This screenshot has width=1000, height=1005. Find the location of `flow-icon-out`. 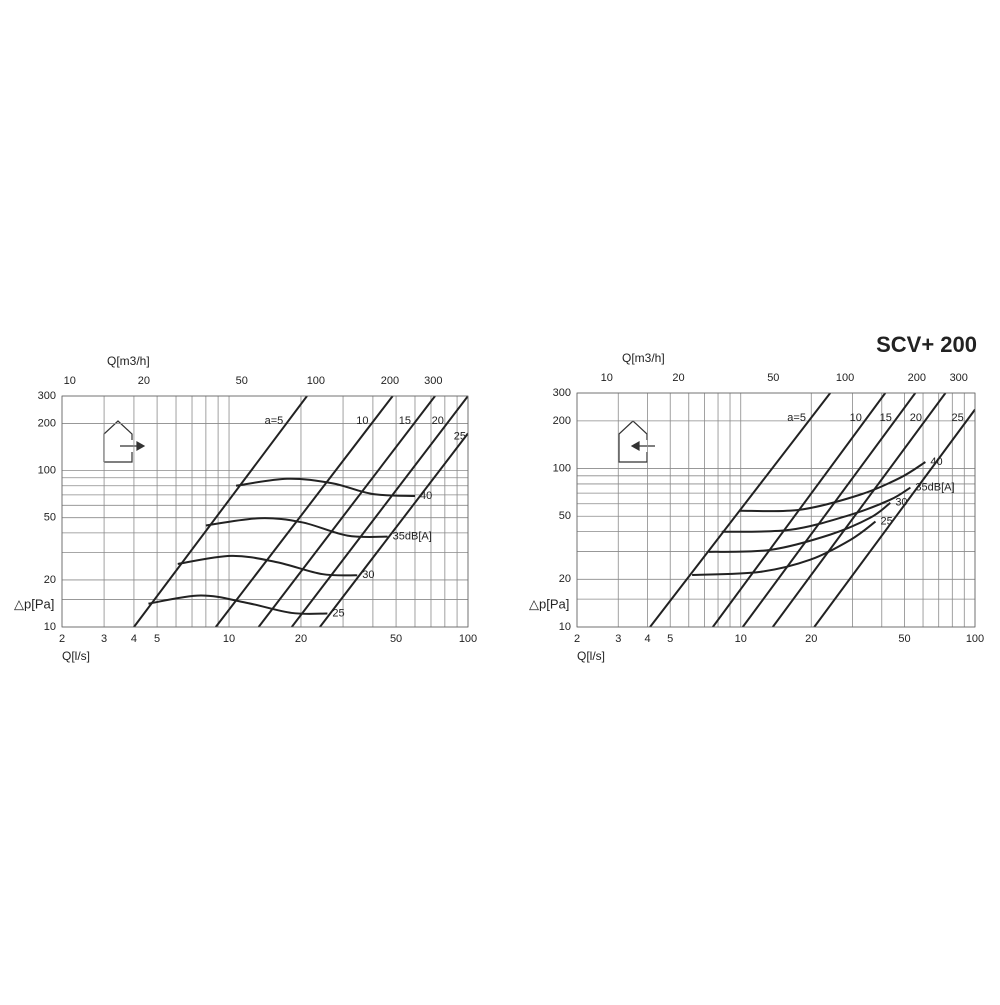

flow-icon-out is located at coordinates (124, 441).